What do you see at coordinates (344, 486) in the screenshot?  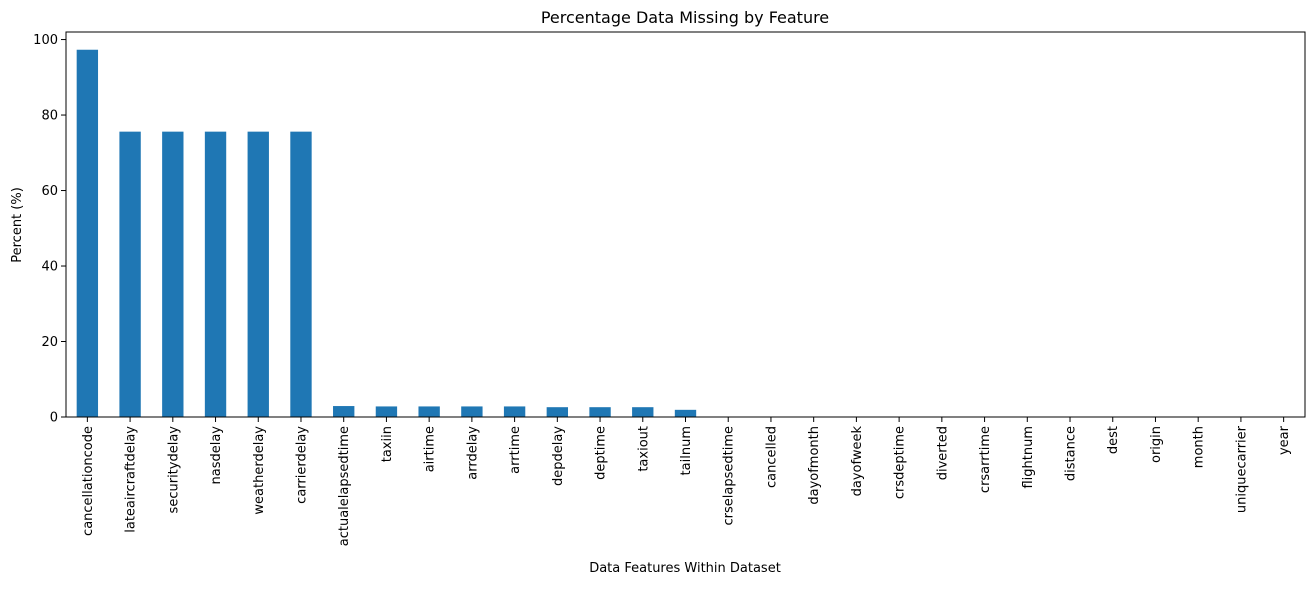 I see `x-tick-label: actualelapsedtime` at bounding box center [344, 486].